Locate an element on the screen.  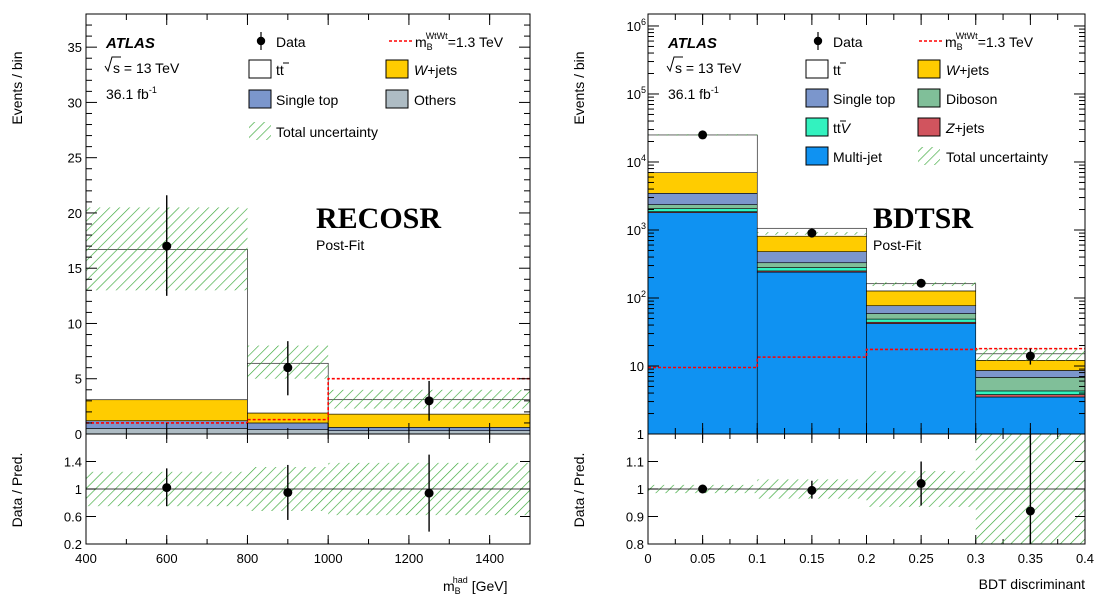
bdtsr-ratio-plot: 0.8 0.9 1 1.1 0 0.05 0.1 0.15 0.2 0.25 0.3 0.35 0.4 is located at coordinates (860, 499).